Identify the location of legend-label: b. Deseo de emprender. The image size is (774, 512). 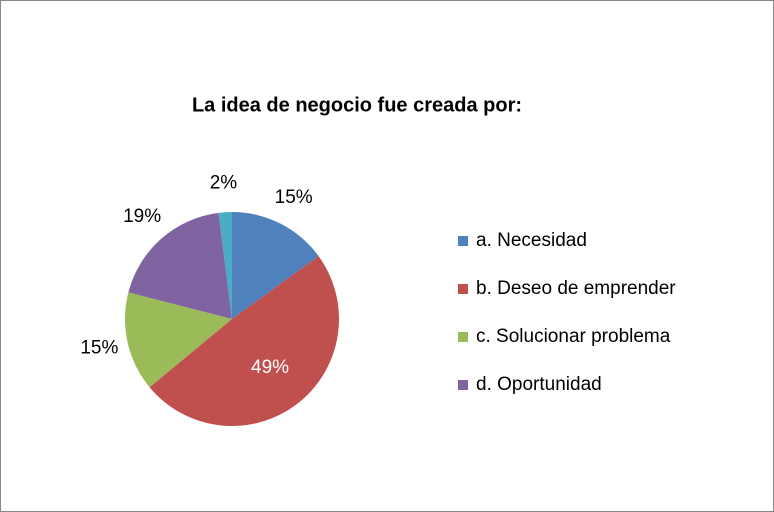
(576, 288).